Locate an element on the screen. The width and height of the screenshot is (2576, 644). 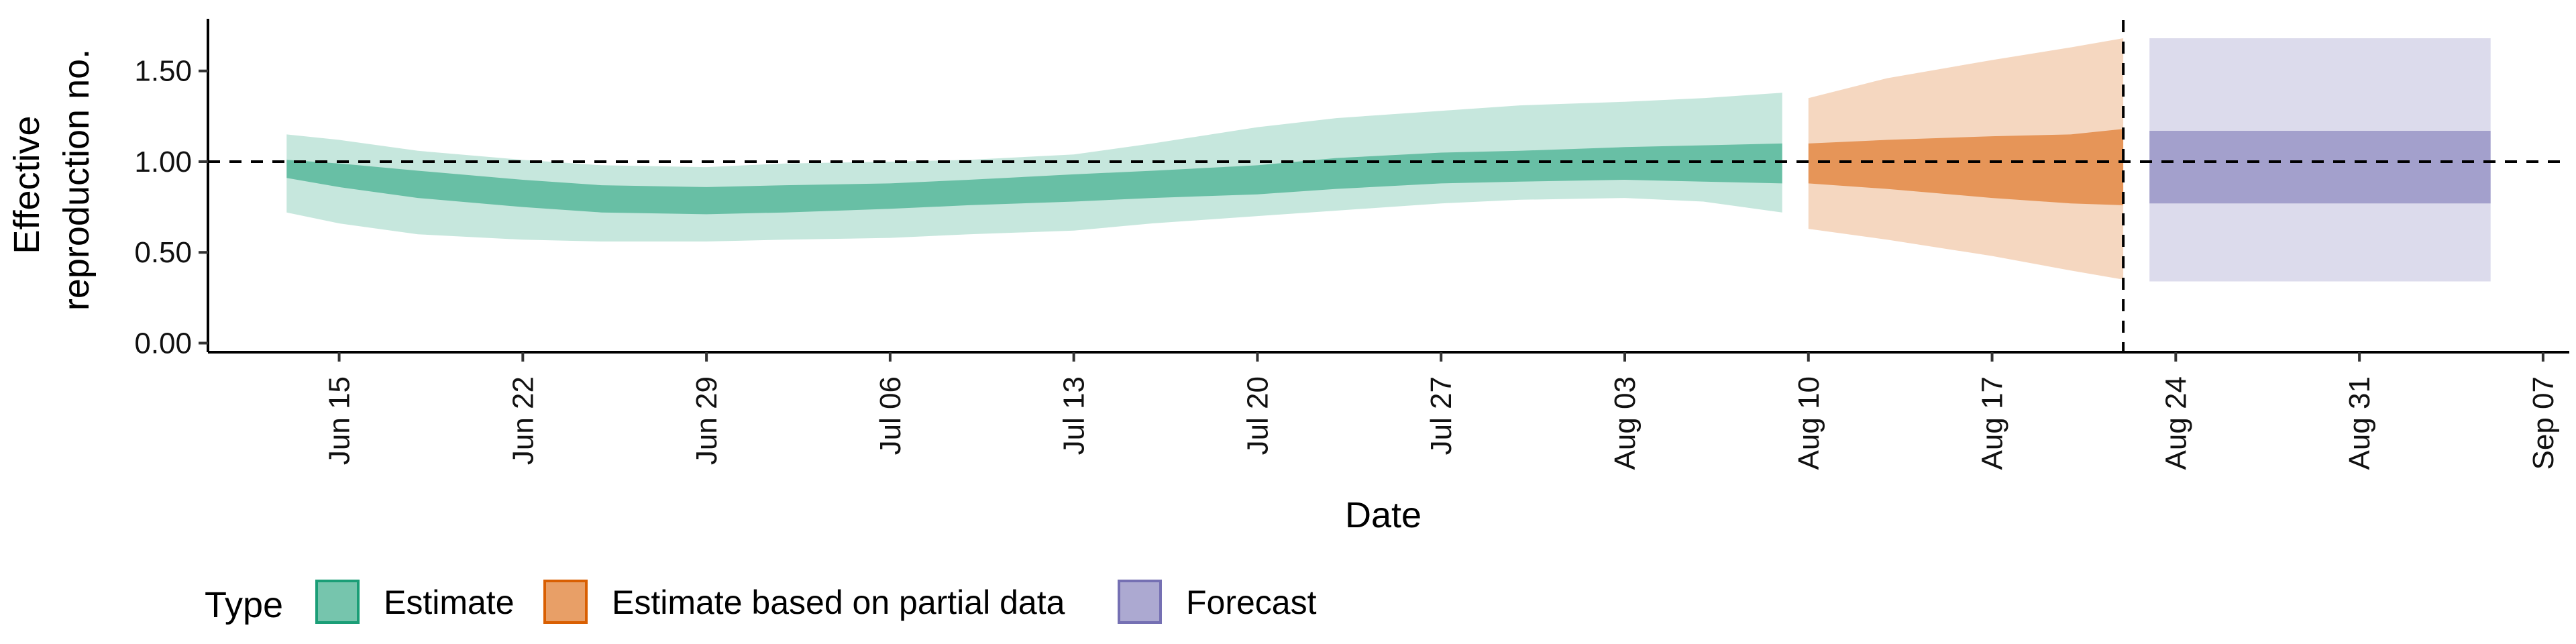
y-axis-title-line-2: reproduction no. is located at coordinates (76, 180).